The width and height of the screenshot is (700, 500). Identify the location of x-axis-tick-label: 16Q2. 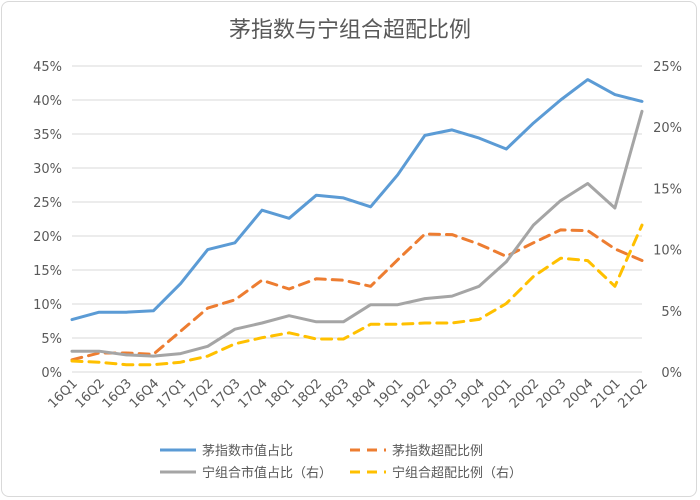
(90, 393).